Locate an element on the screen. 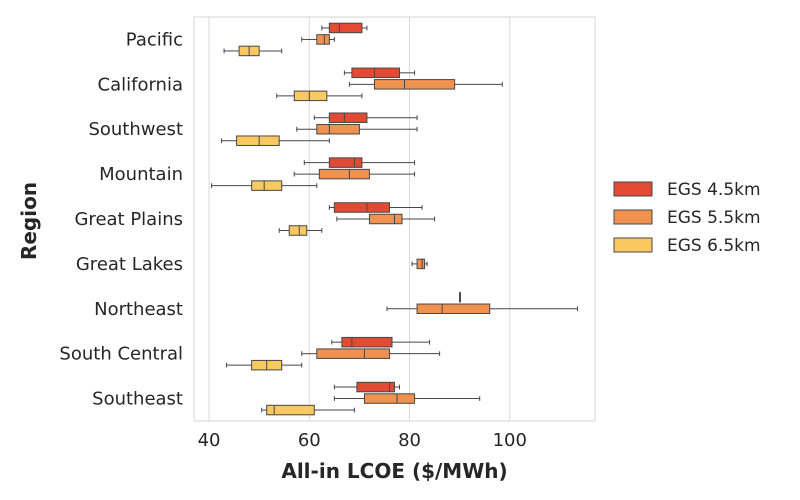 Image resolution: width=800 pixels, height=500 pixels. legend-label: EGS 4.5km is located at coordinates (714, 190).